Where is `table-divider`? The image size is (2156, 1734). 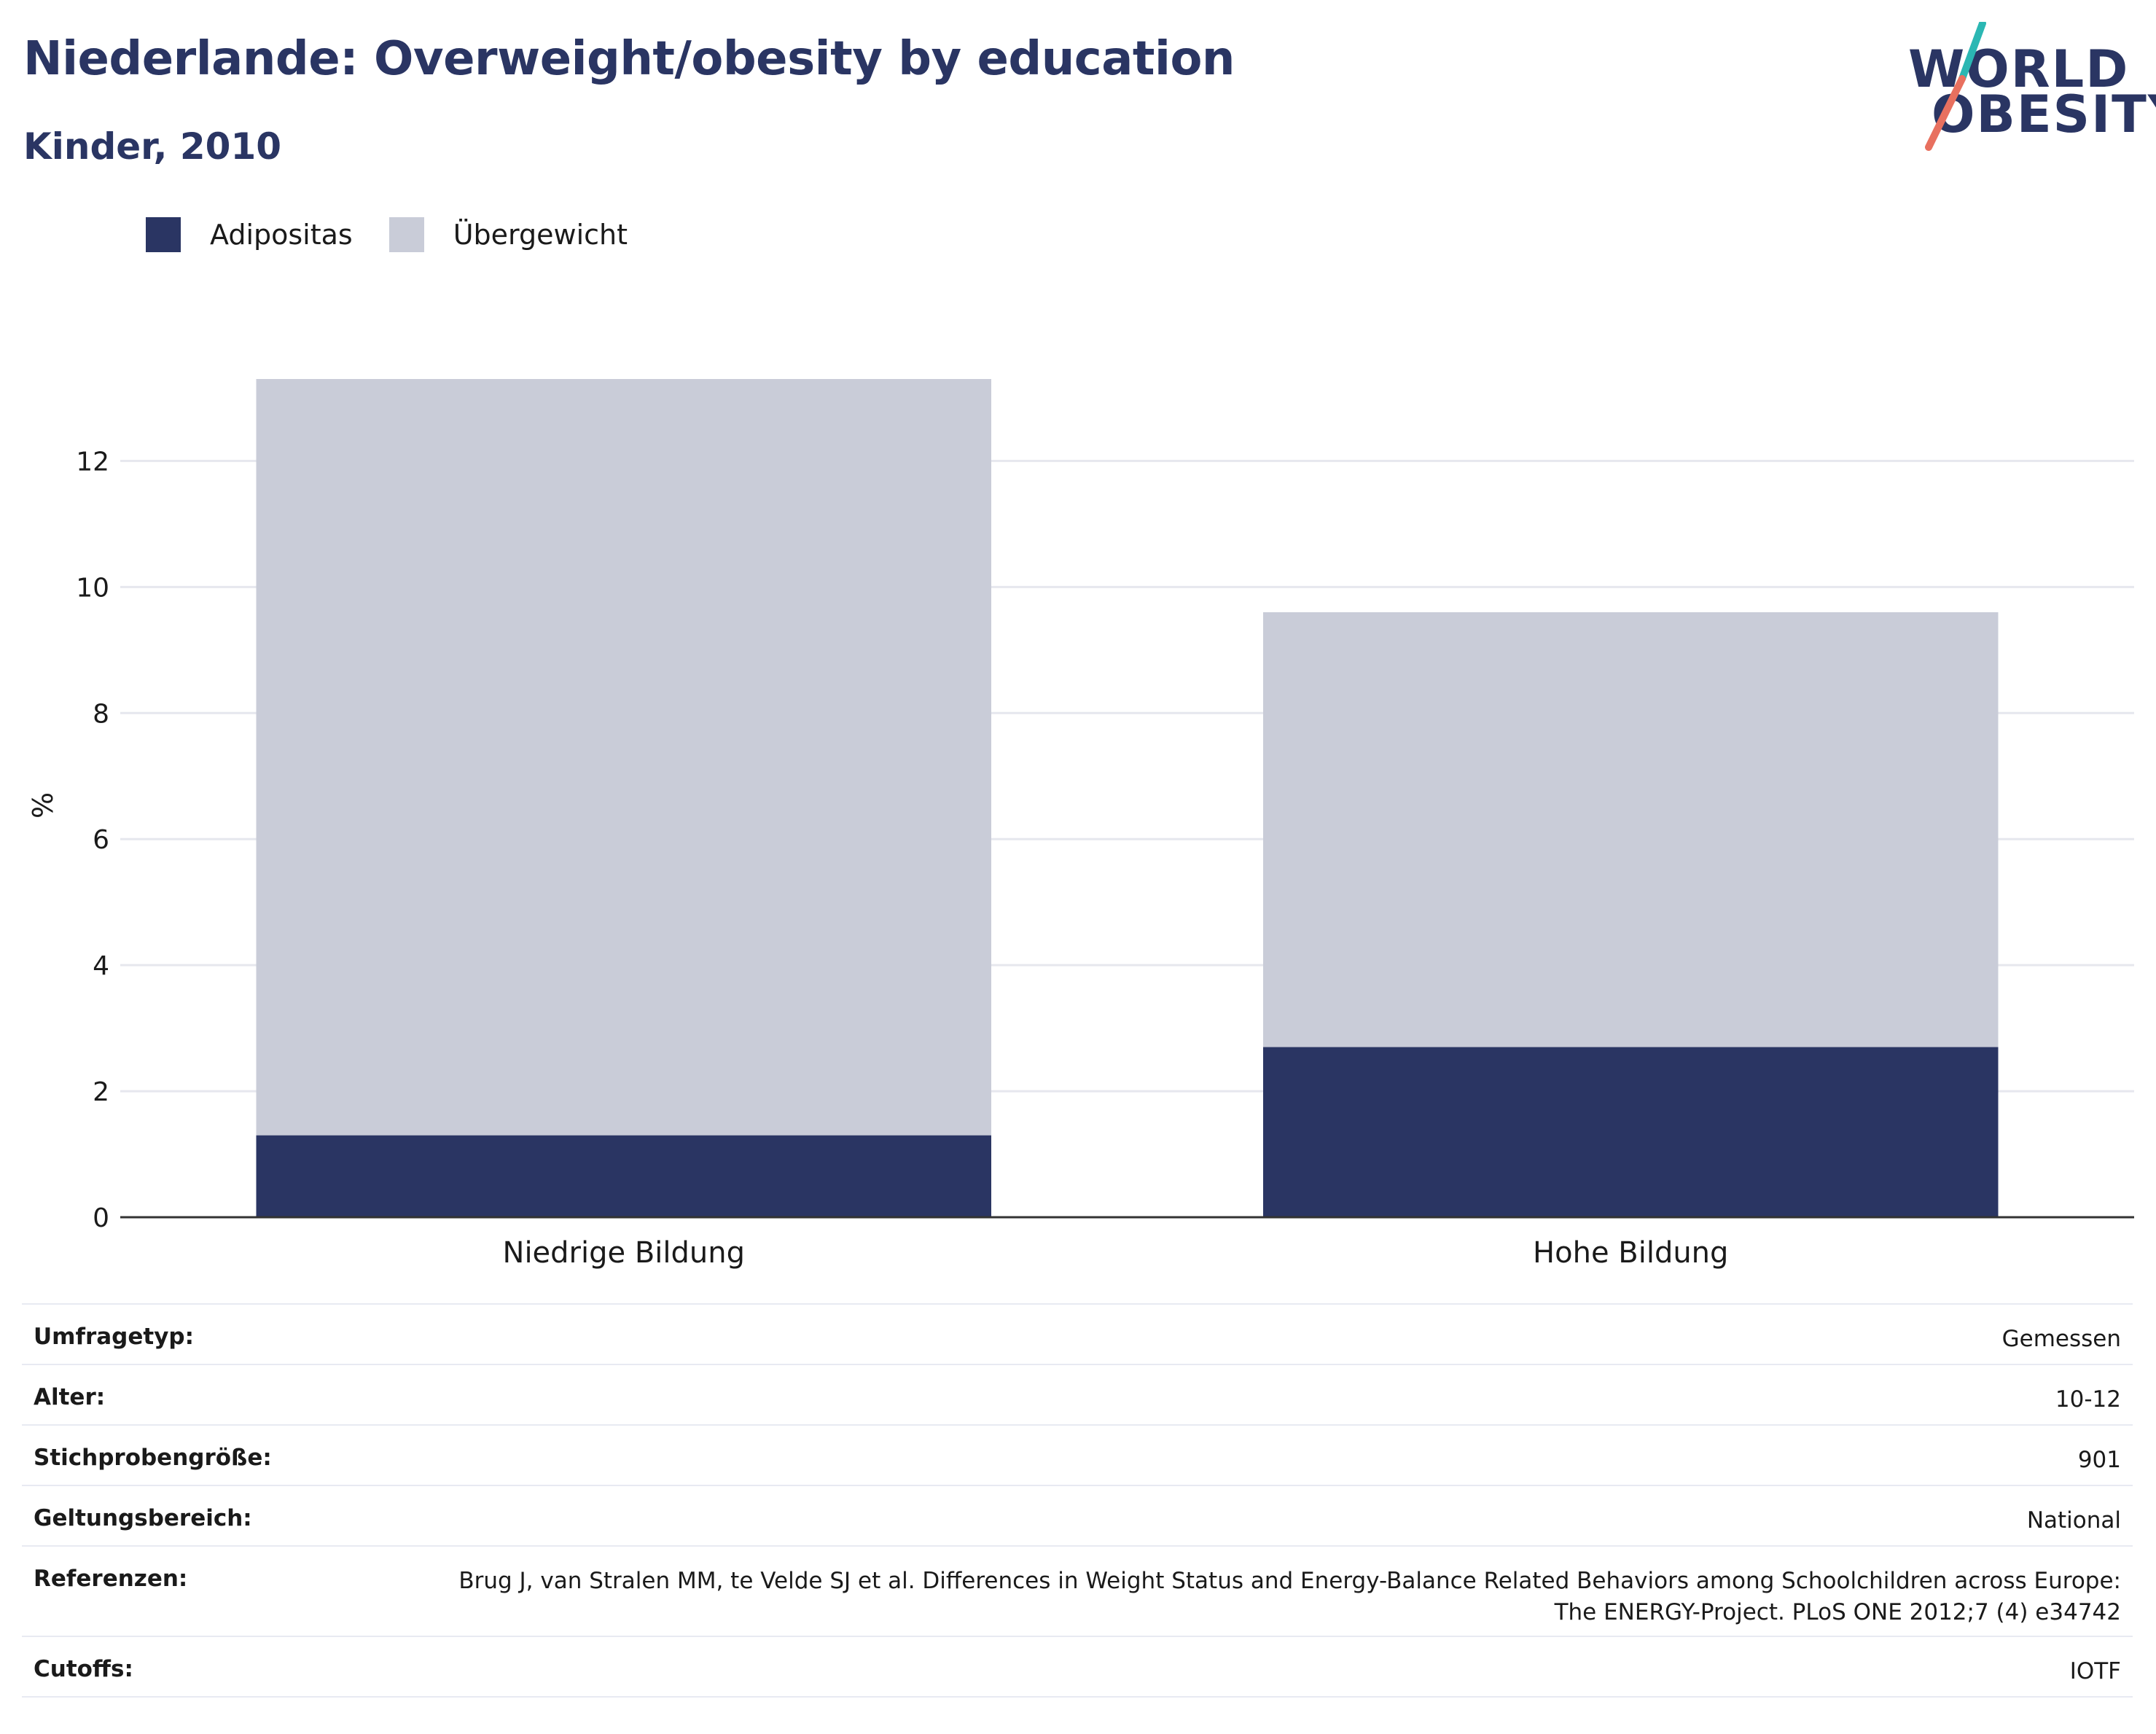
table-divider is located at coordinates (1077, 1697).